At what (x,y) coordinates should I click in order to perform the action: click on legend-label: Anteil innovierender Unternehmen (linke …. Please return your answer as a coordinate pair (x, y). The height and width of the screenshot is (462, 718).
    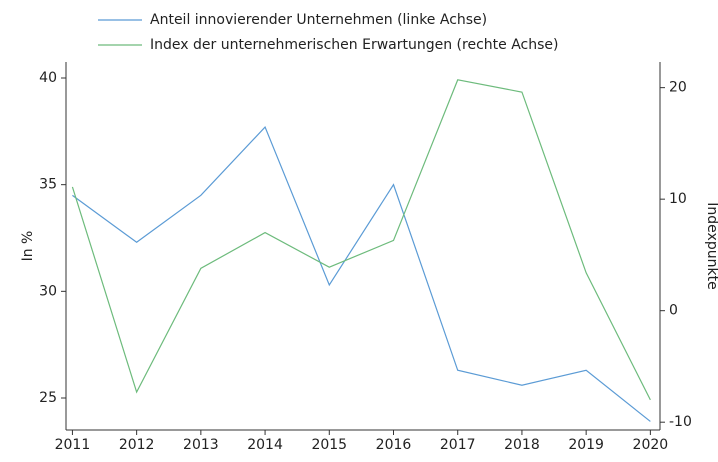
    Looking at the image, I should click on (318, 20).